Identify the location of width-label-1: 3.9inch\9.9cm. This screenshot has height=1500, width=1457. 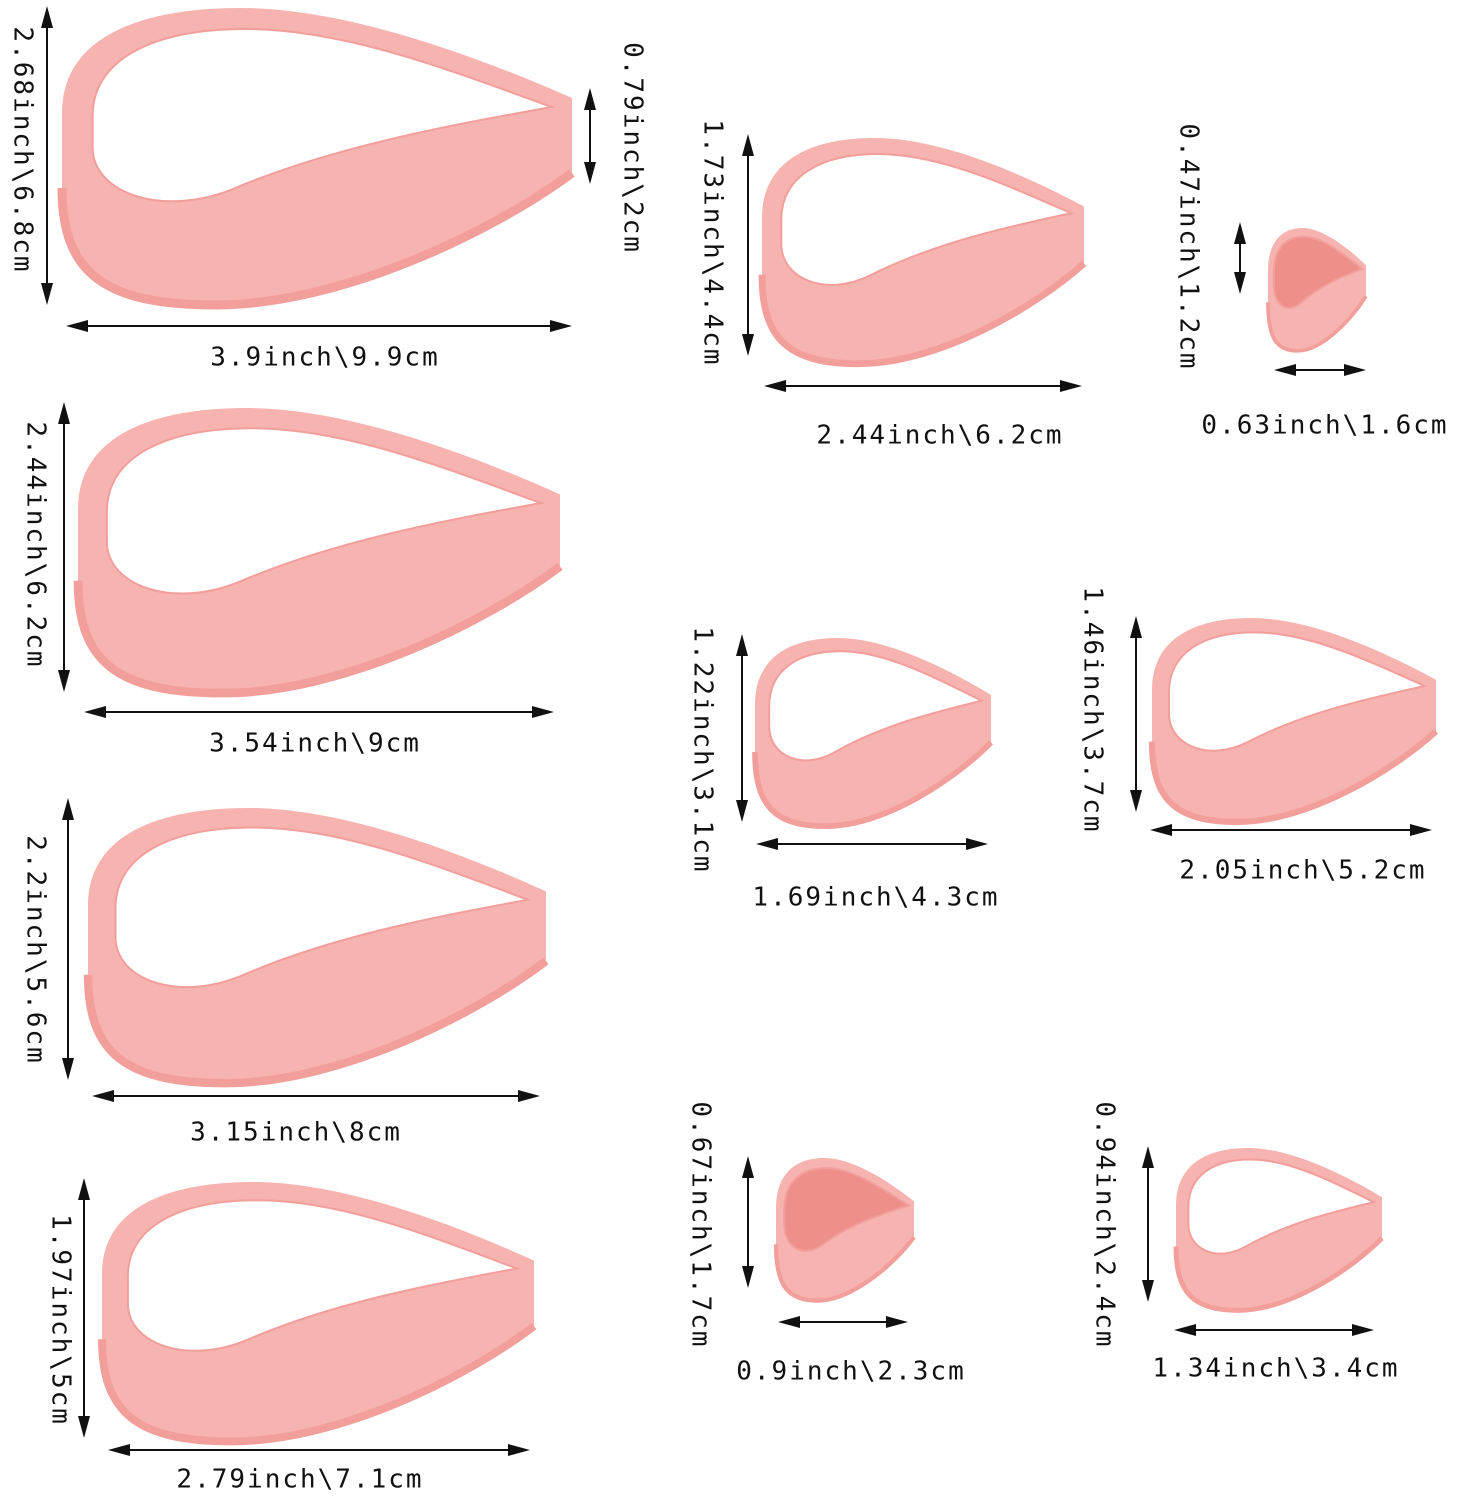
(325, 358).